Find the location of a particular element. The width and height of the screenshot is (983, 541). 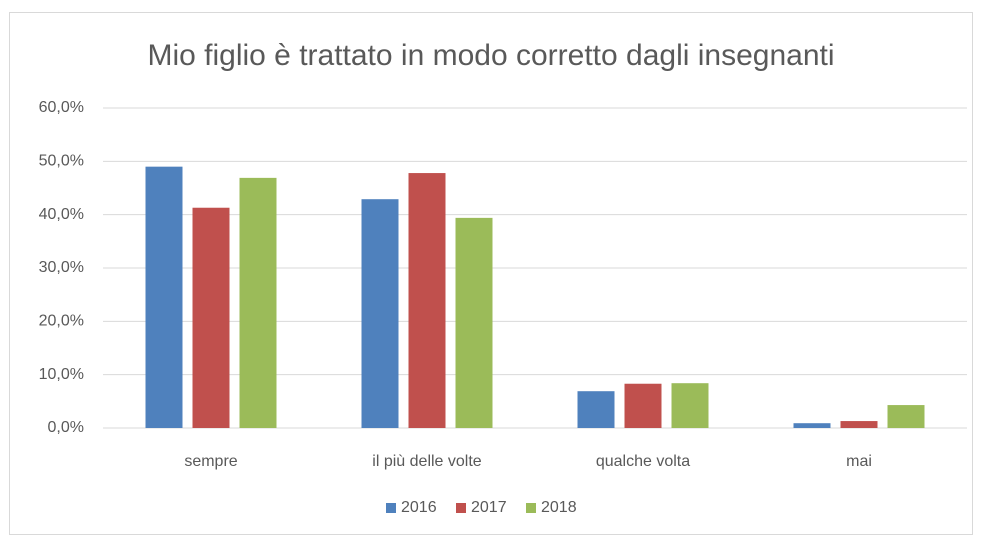

legend-label: 2017 is located at coordinates (489, 507).